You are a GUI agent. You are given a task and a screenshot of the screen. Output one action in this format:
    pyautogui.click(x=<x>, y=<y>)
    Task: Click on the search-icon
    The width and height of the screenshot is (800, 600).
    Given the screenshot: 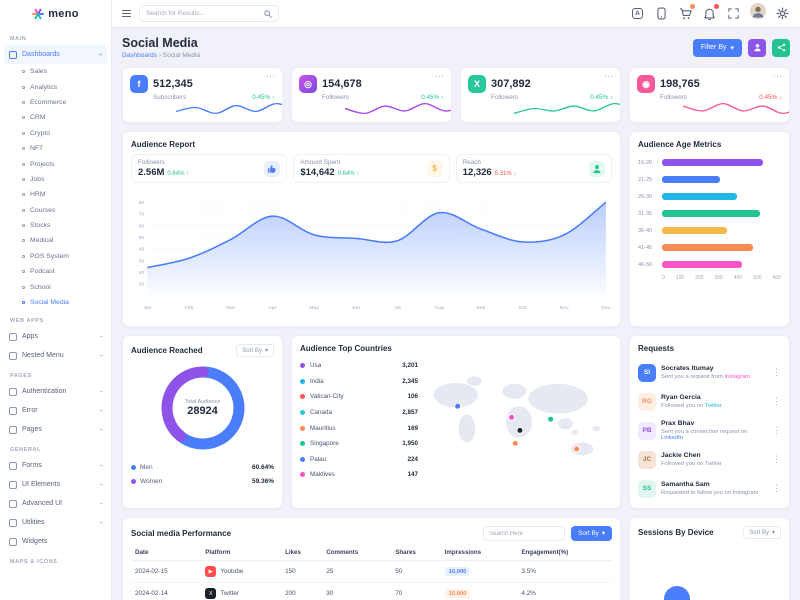 What is the action you would take?
    pyautogui.click(x=268, y=13)
    